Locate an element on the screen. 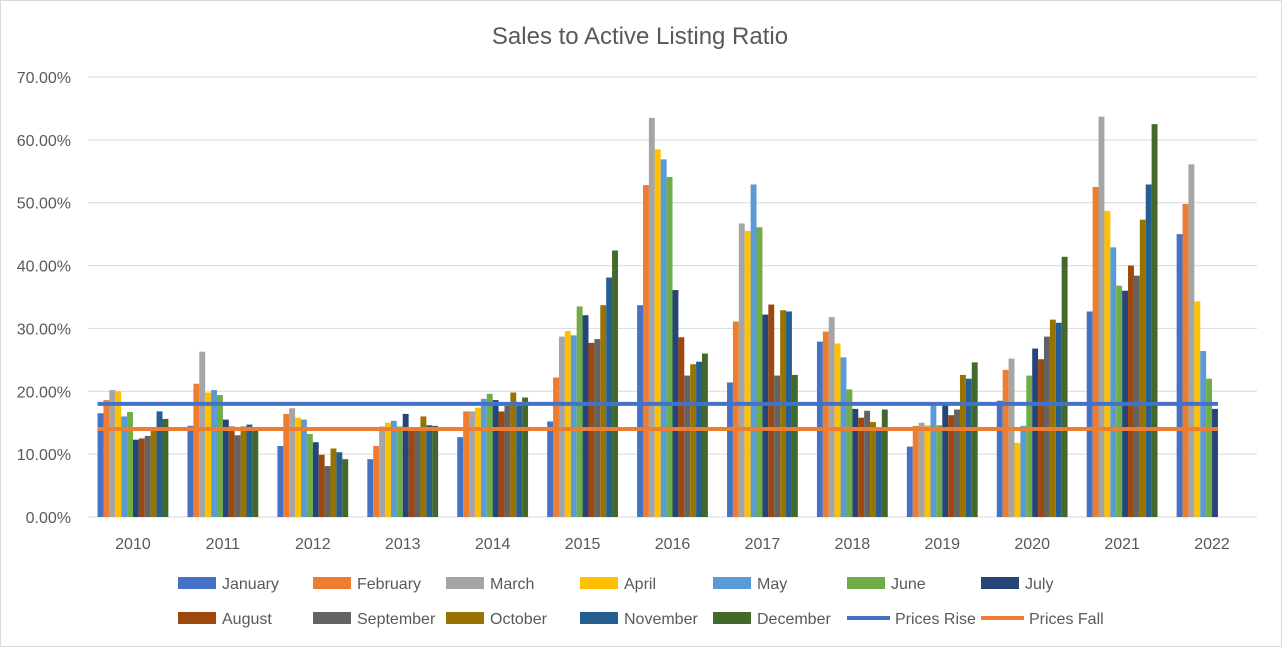 This screenshot has height=647, width=1282. bar-january-2019 is located at coordinates (909, 481).